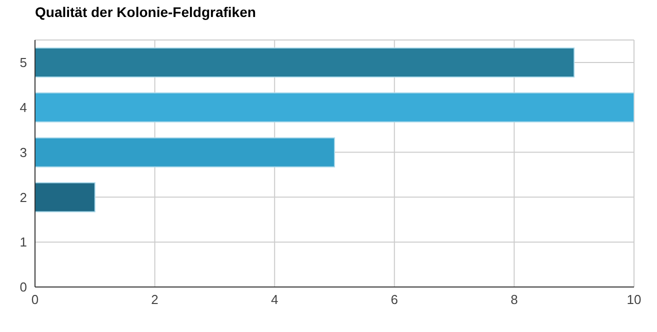  I want to click on x-tick-label: 10, so click(634, 300).